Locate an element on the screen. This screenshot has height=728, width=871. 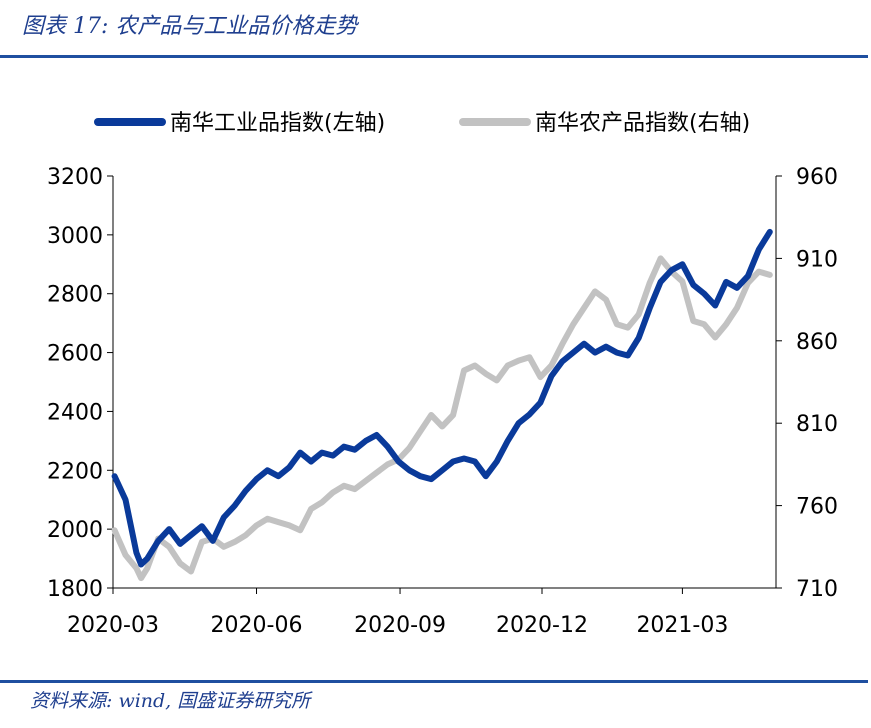
y-right-tick-label: 710 is located at coordinates (817, 589).